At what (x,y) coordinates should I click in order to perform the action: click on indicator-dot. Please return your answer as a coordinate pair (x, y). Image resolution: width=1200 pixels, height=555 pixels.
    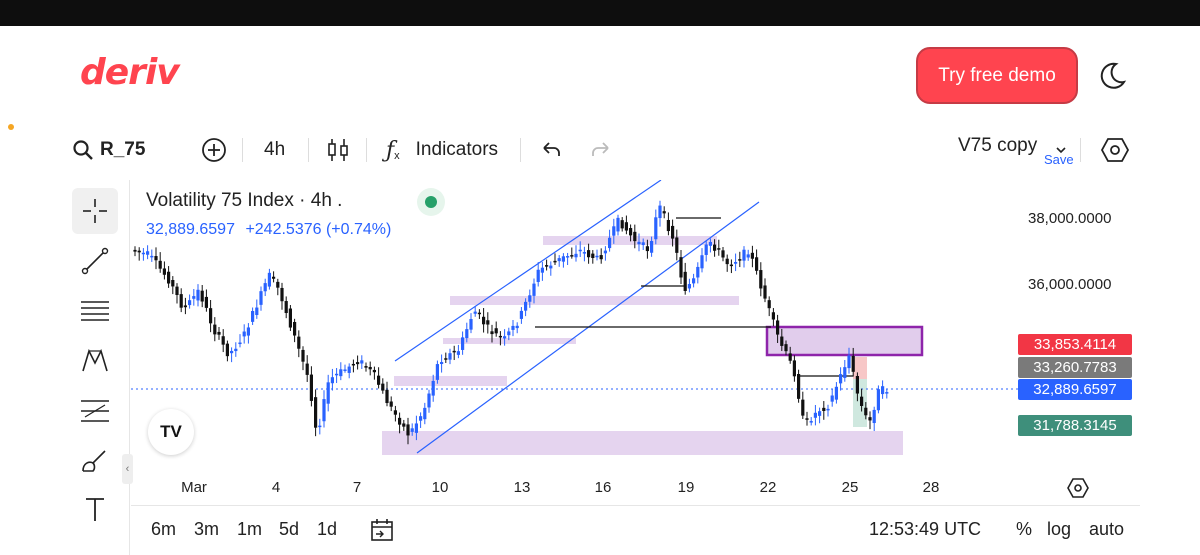
    Looking at the image, I should click on (11, 127).